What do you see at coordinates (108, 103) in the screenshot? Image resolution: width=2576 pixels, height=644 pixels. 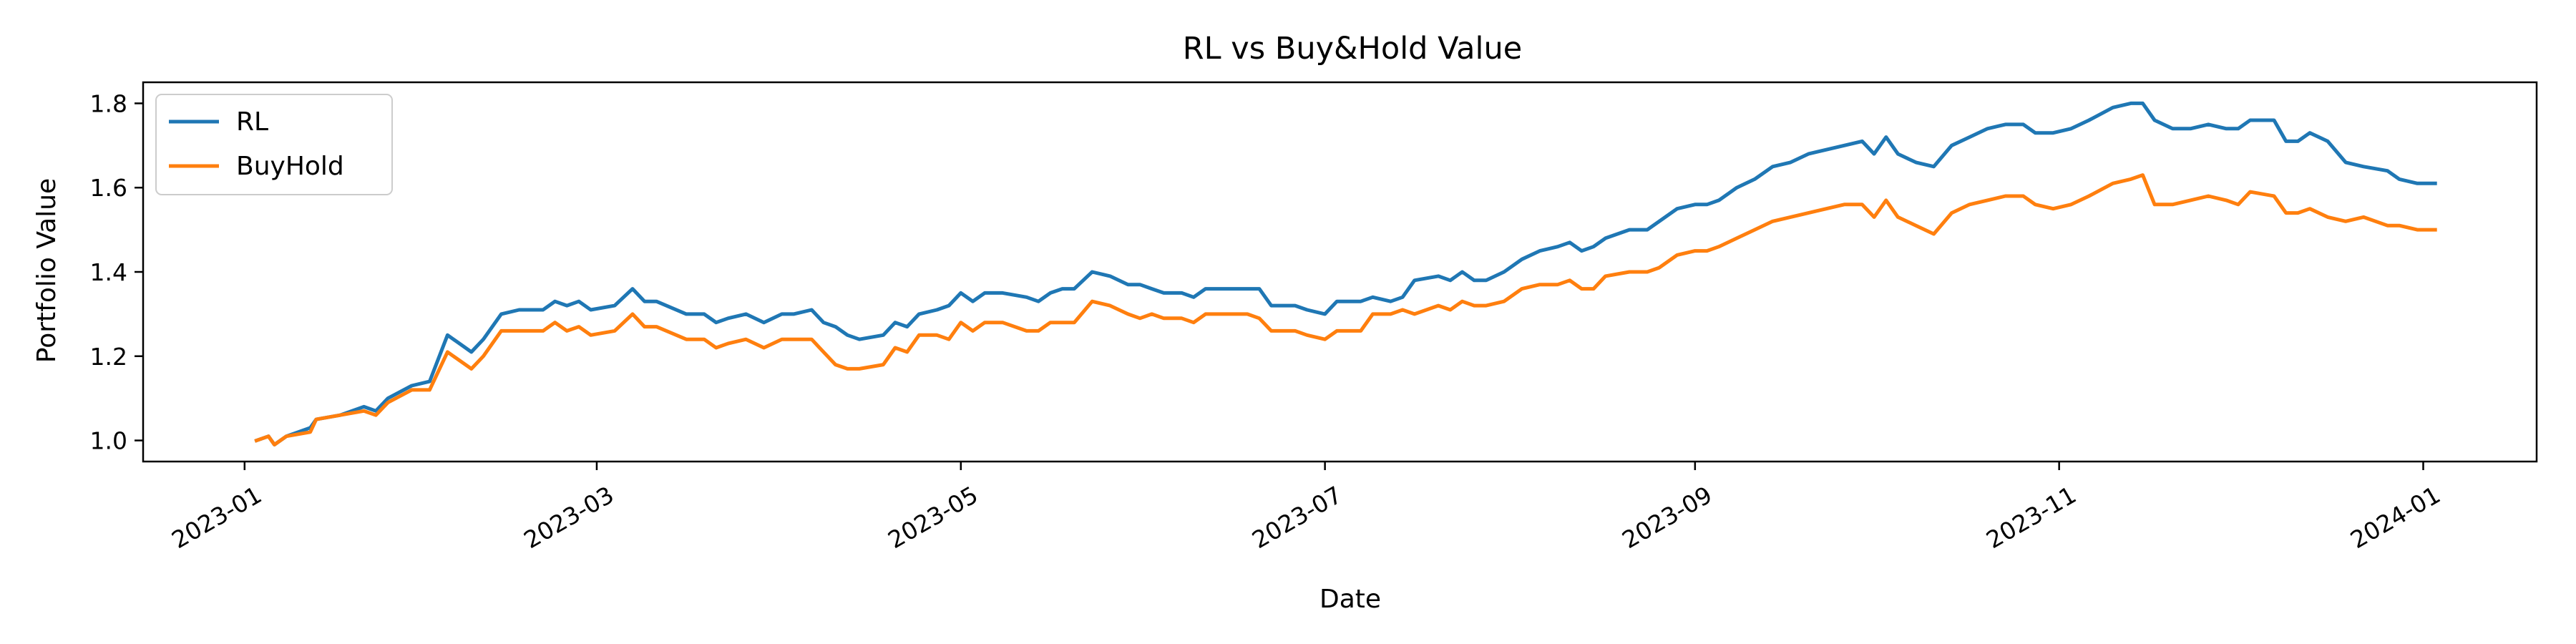 I see `y-tick-label: 1.8` at bounding box center [108, 103].